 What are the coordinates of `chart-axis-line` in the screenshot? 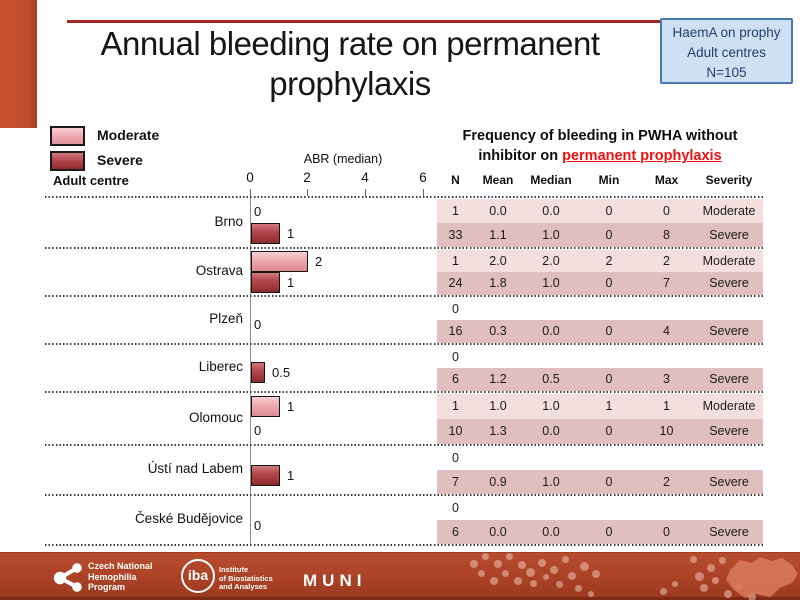 It's located at (250, 370).